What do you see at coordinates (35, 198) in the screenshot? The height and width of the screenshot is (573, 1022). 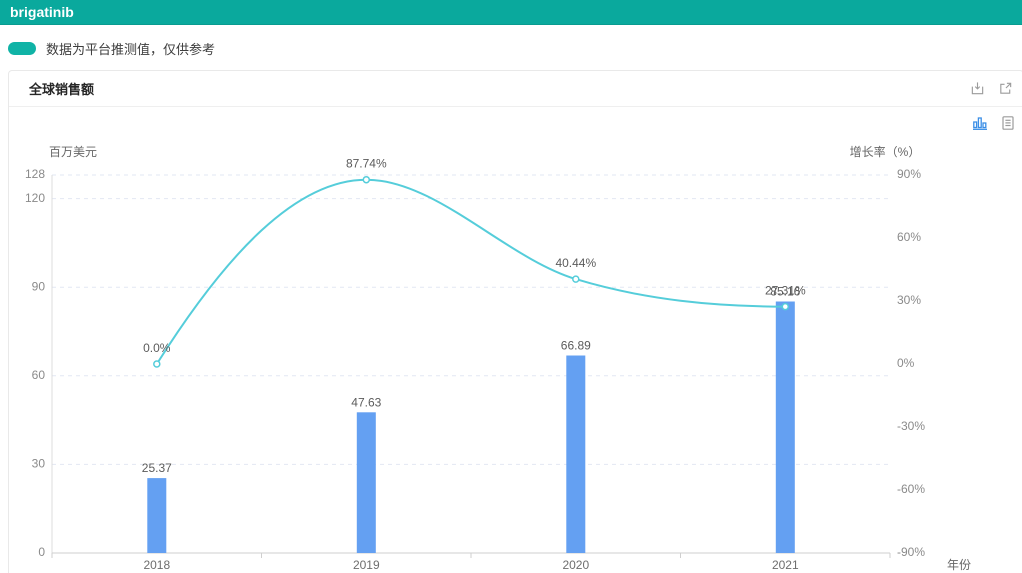 I see `left-tick-label: 120` at bounding box center [35, 198].